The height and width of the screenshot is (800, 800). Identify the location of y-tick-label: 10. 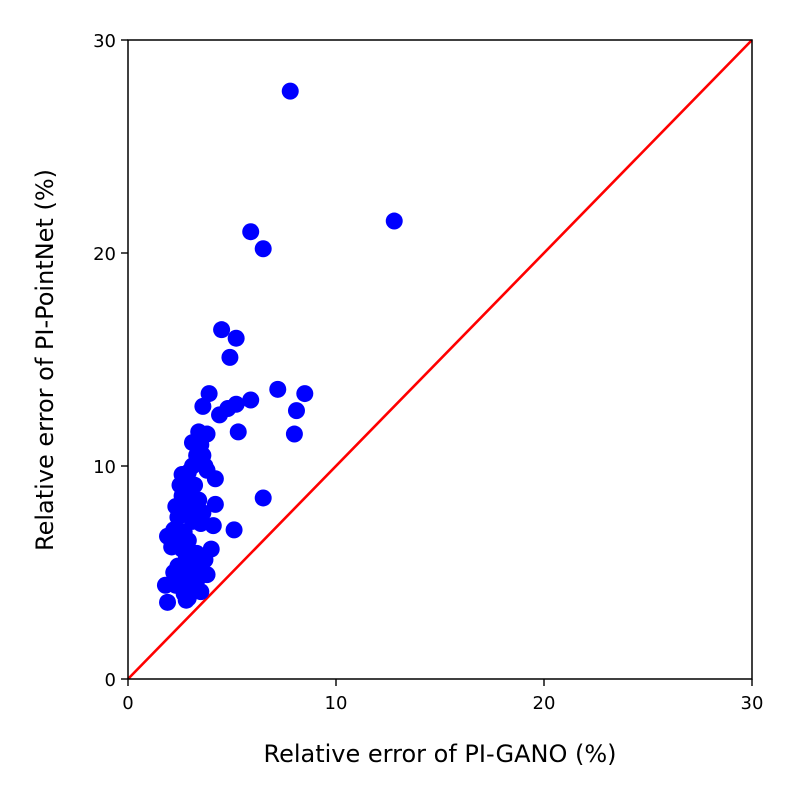
(104, 467).